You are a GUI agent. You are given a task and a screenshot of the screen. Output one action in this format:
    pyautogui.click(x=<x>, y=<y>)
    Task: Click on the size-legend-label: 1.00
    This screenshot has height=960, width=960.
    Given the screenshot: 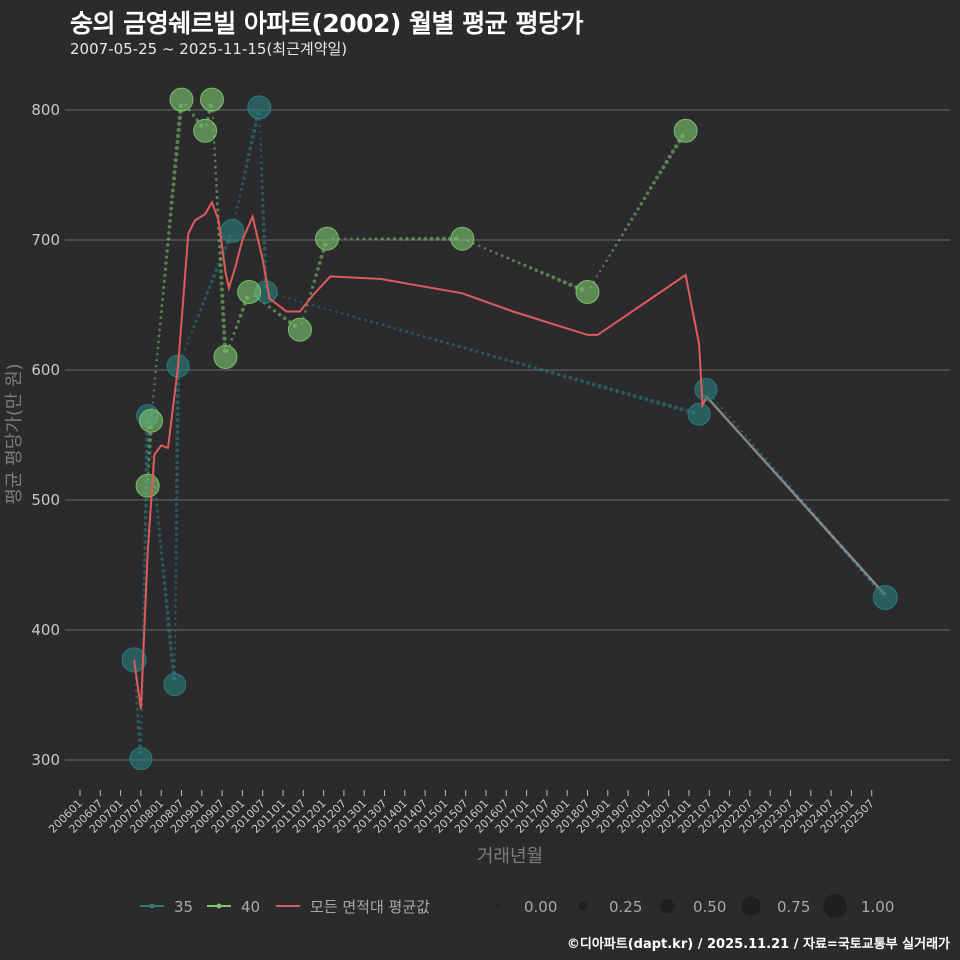 What is the action you would take?
    pyautogui.click(x=877, y=907)
    